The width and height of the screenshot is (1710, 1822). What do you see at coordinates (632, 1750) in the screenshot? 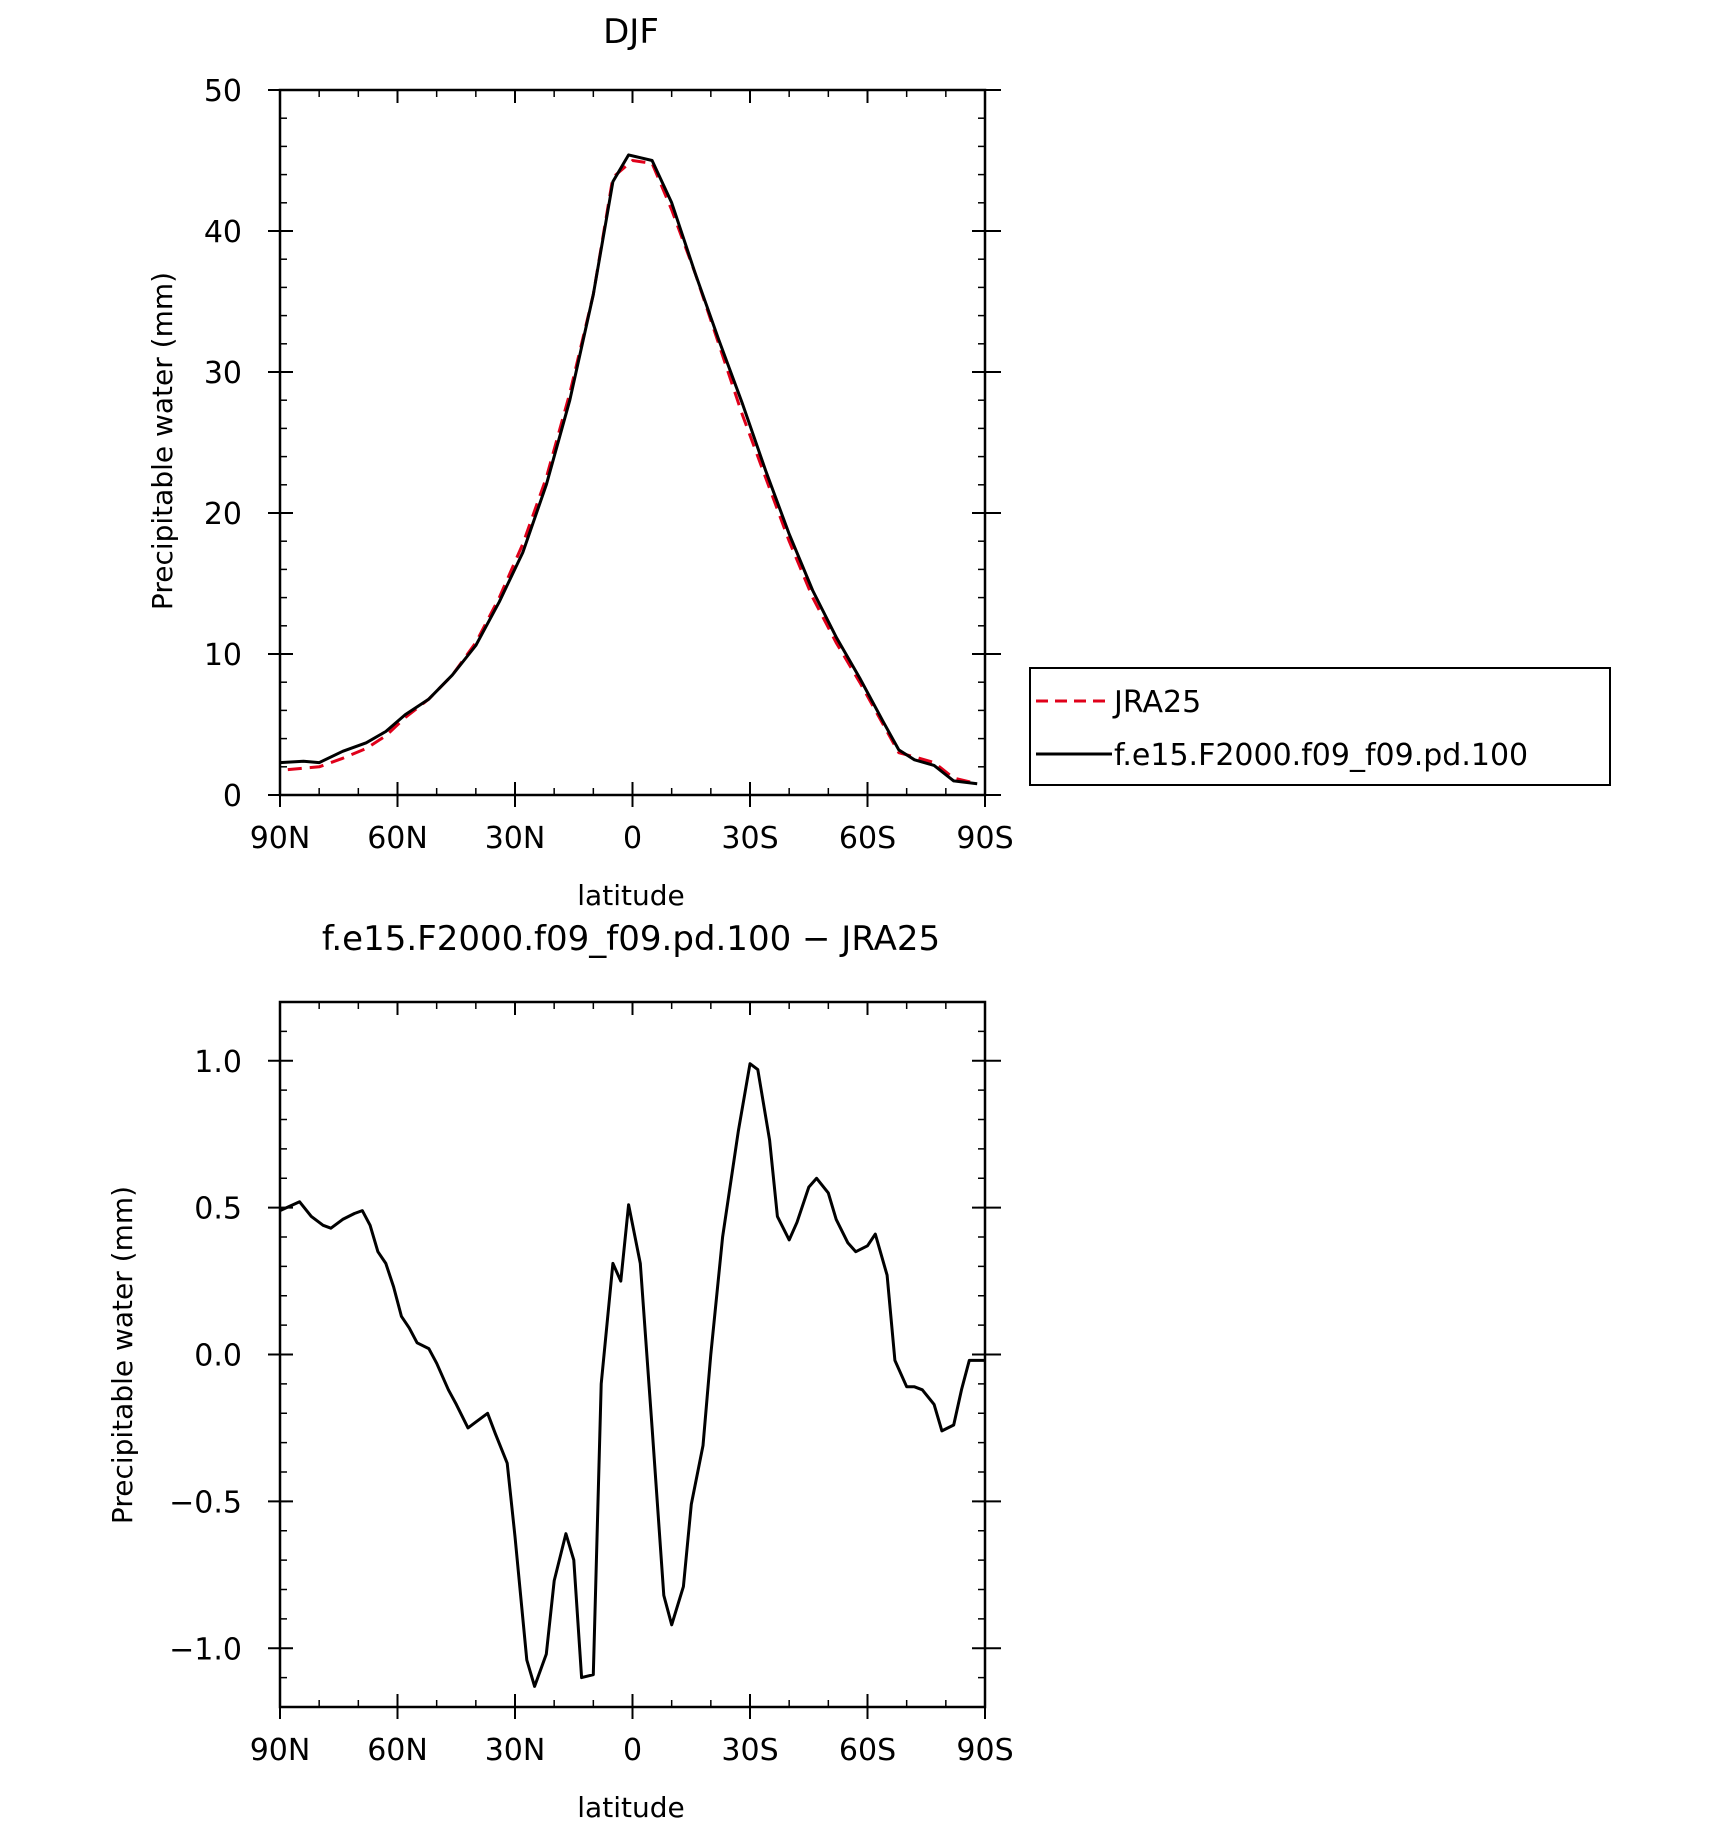
I see `bottom-x-tick-label: 0` at bounding box center [632, 1750].